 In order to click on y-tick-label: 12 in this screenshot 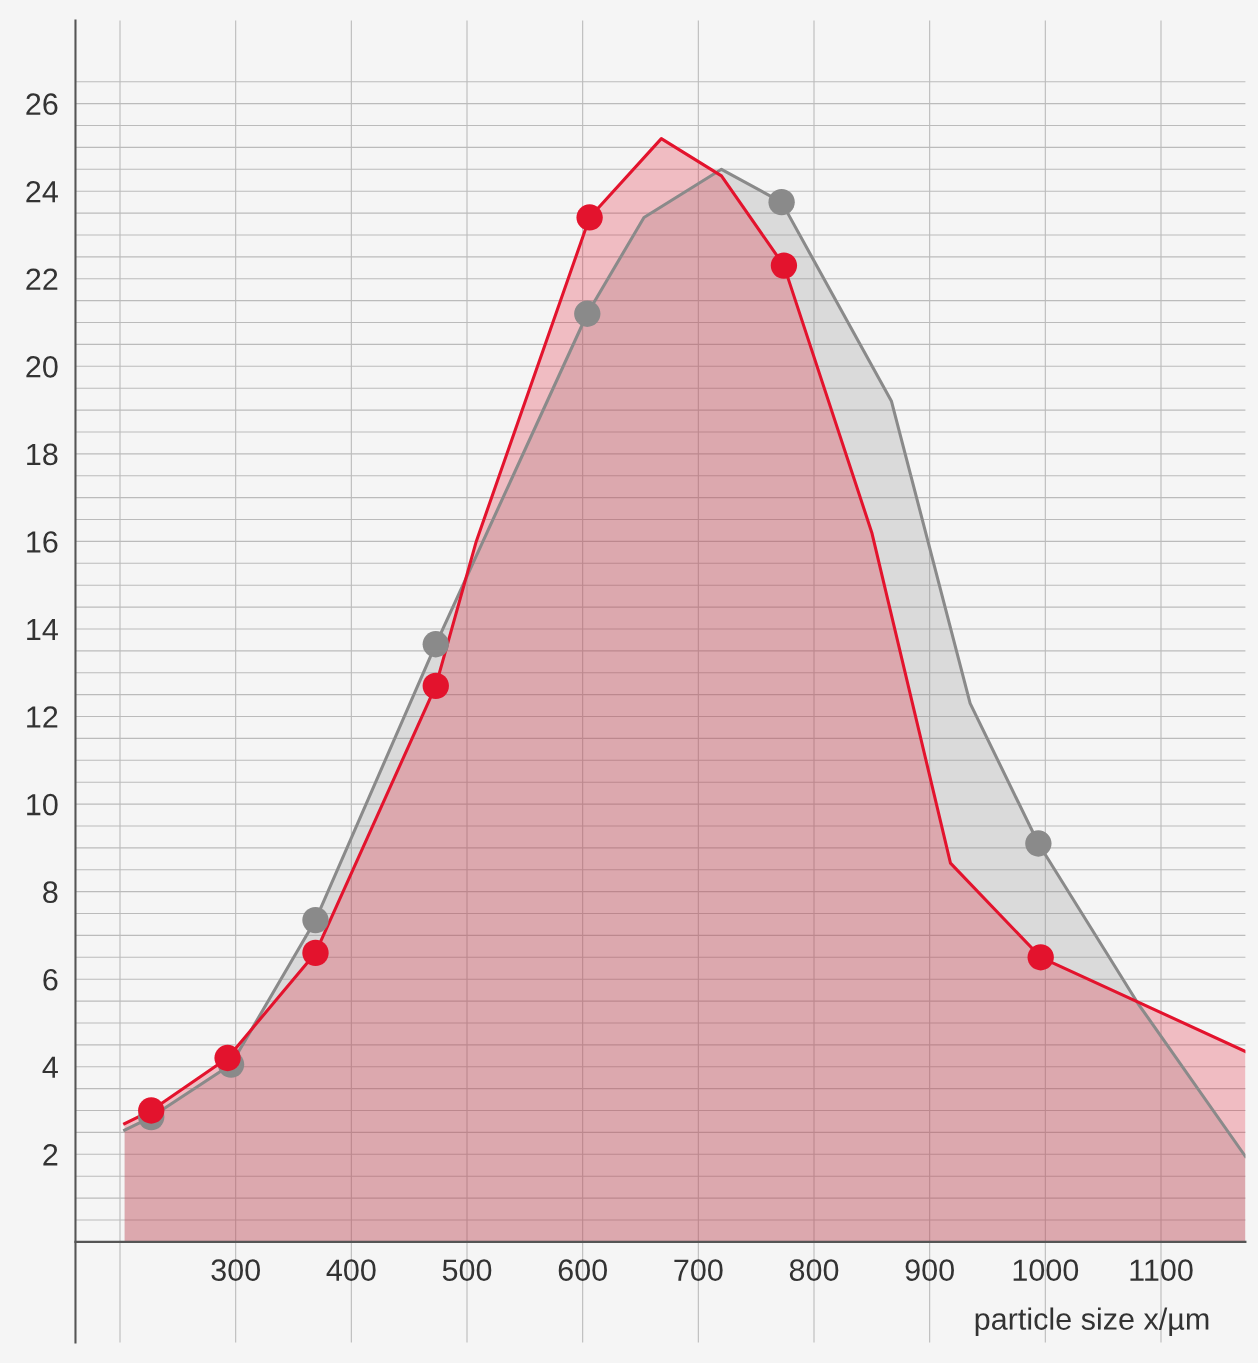, I will do `click(42, 717)`.